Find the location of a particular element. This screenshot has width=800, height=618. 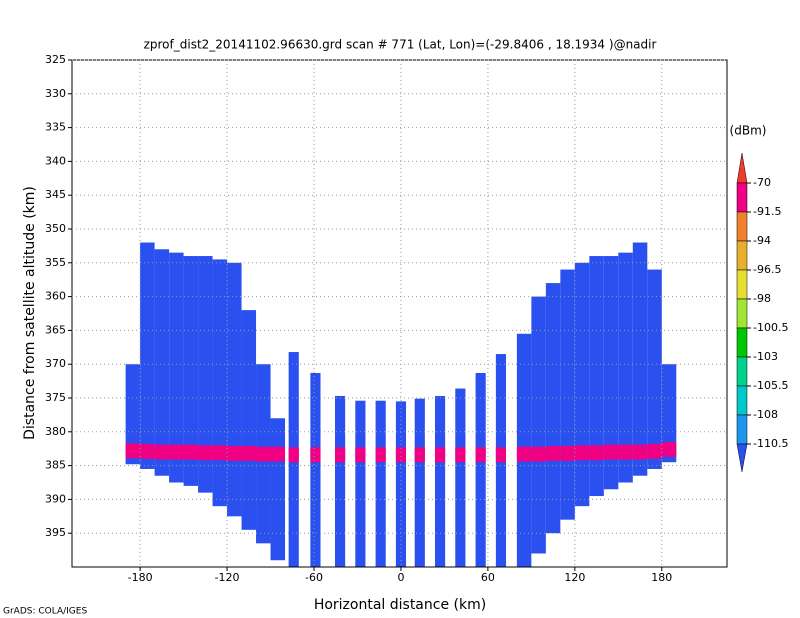

colorbar-label: -110.5 is located at coordinates (770, 443).